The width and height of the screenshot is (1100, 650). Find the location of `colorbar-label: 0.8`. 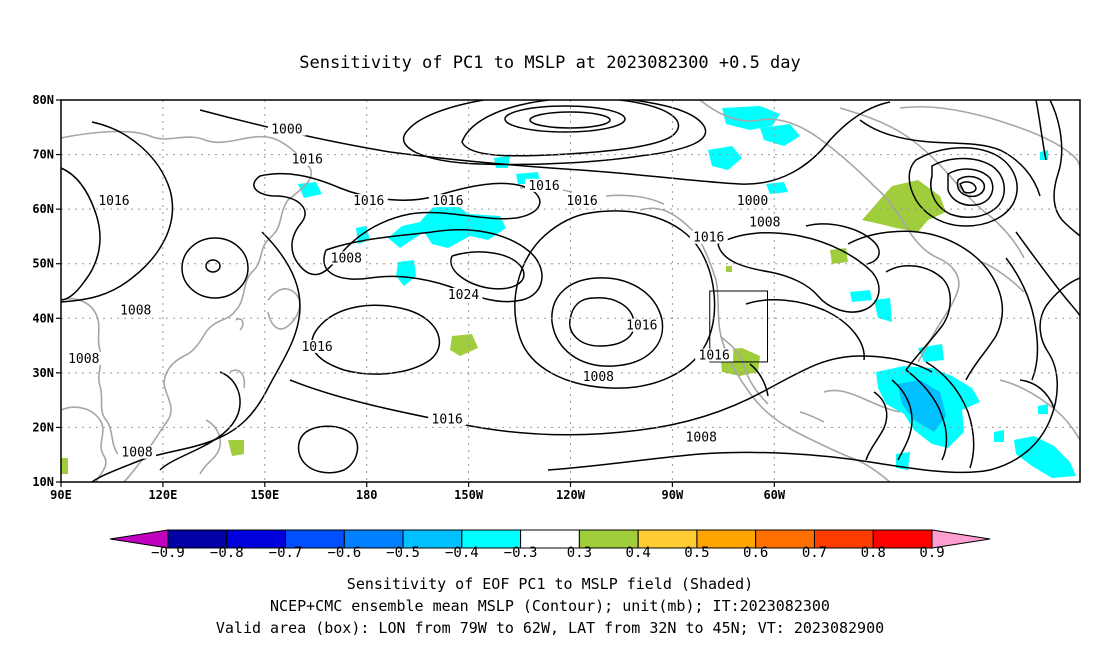

colorbar-label: 0.8 is located at coordinates (873, 553).